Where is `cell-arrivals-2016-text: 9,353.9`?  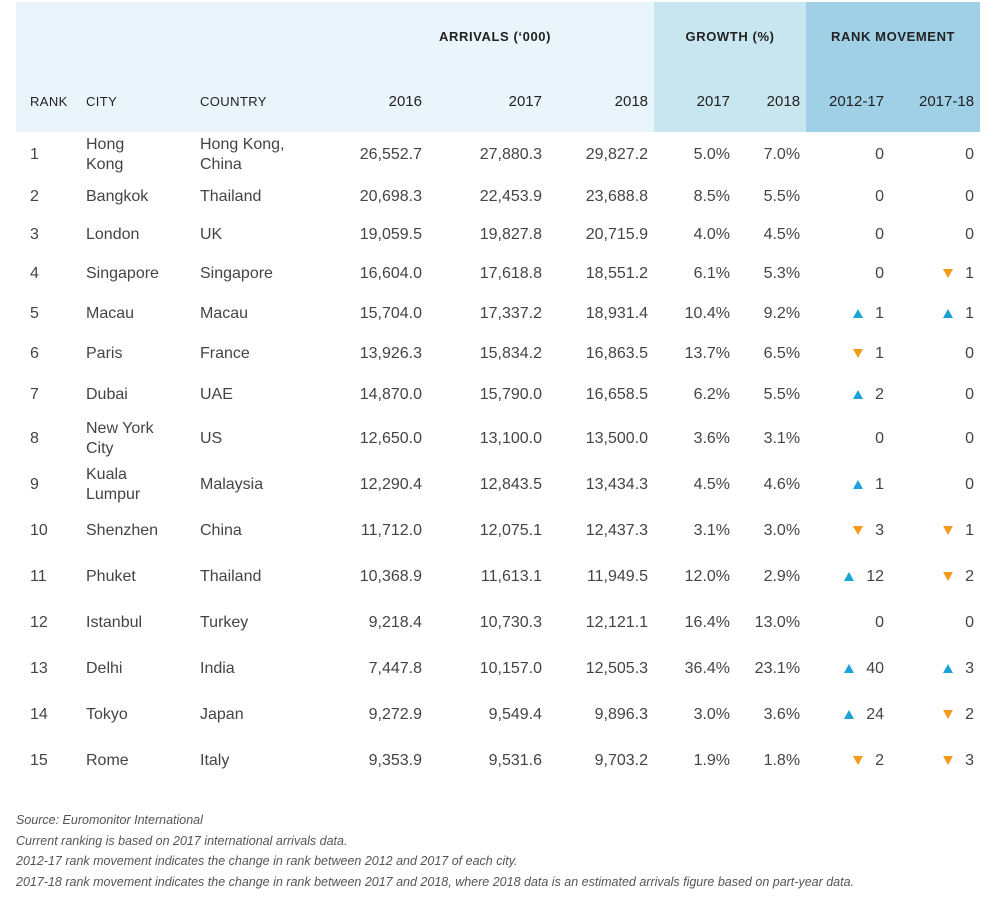
cell-arrivals-2016-text: 9,353.9 is located at coordinates (395, 760).